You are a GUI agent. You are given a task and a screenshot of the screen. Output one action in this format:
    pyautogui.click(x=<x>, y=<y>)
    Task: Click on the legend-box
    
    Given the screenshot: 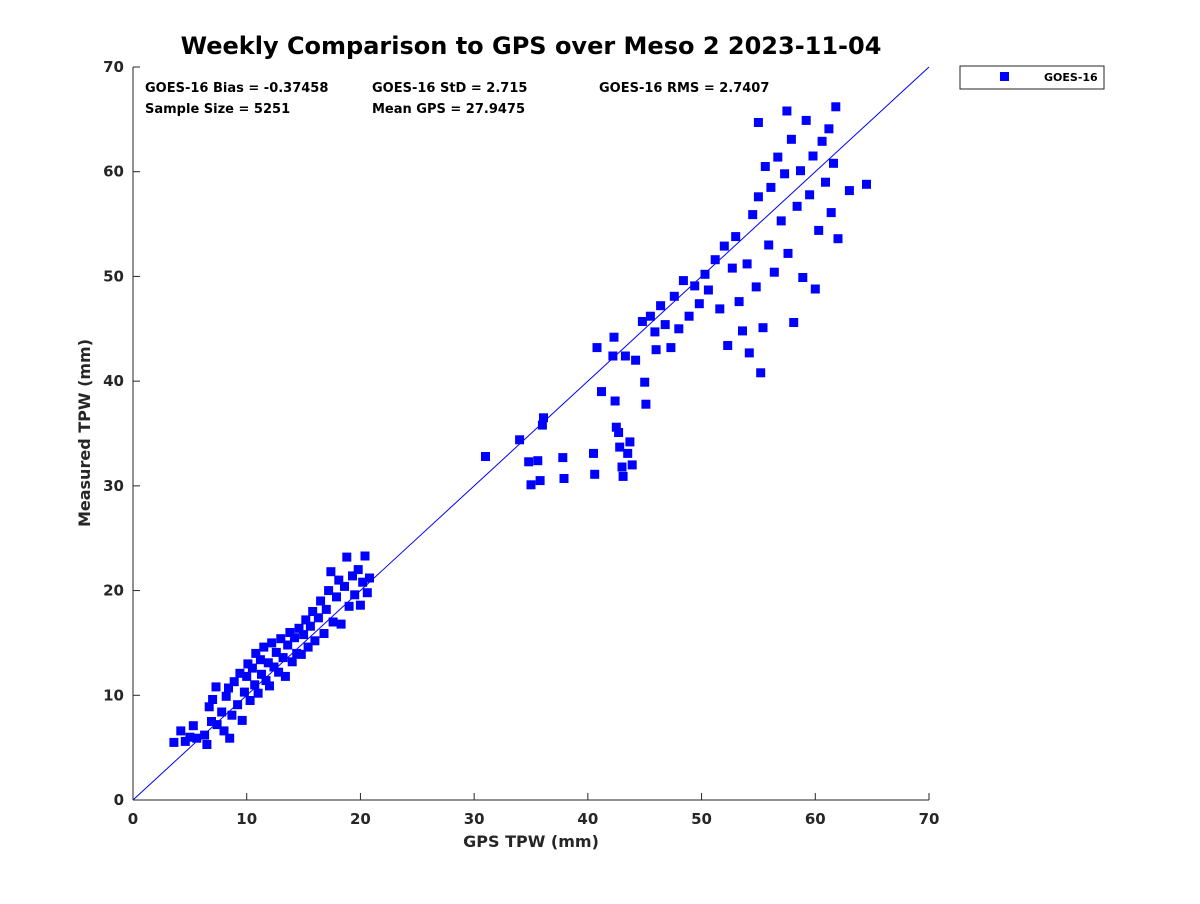 What is the action you would take?
    pyautogui.click(x=1032, y=77)
    